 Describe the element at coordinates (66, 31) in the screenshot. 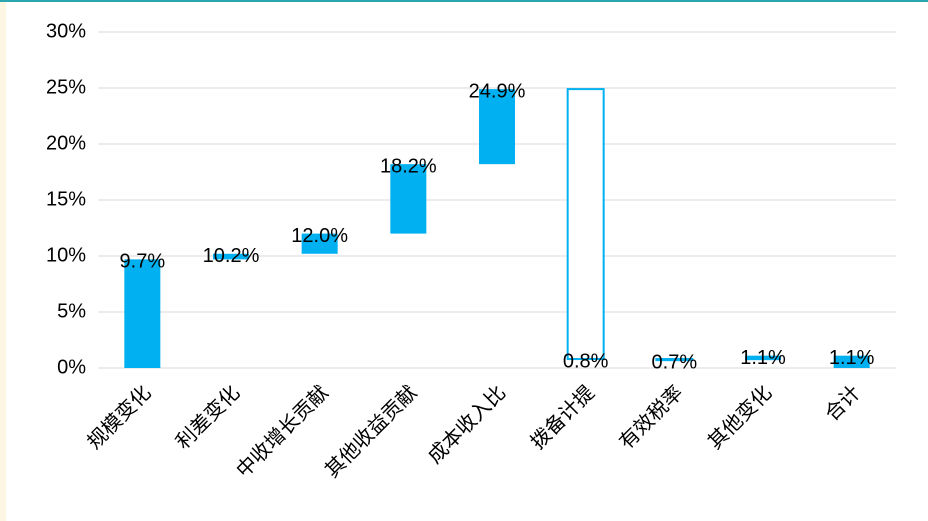

I see `y-tick-label: 30%` at that location.